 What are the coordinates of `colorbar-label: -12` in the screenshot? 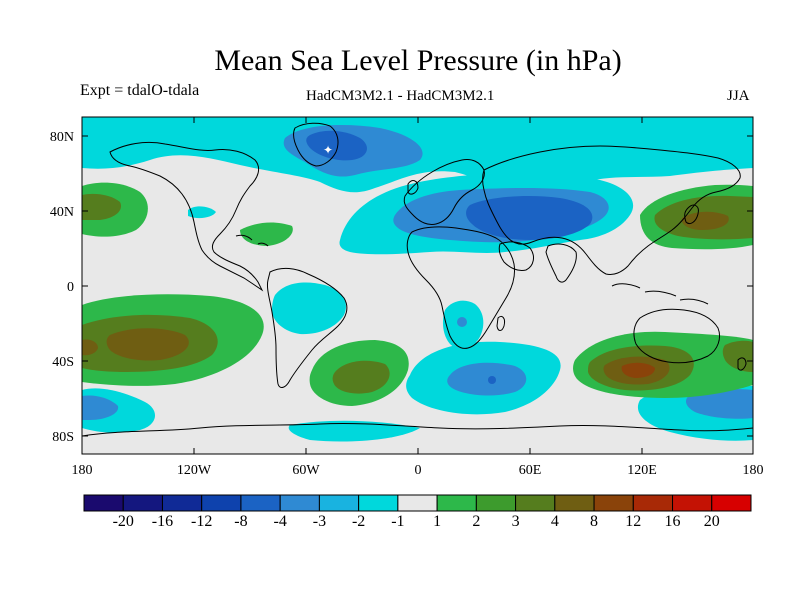 It's located at (201, 521).